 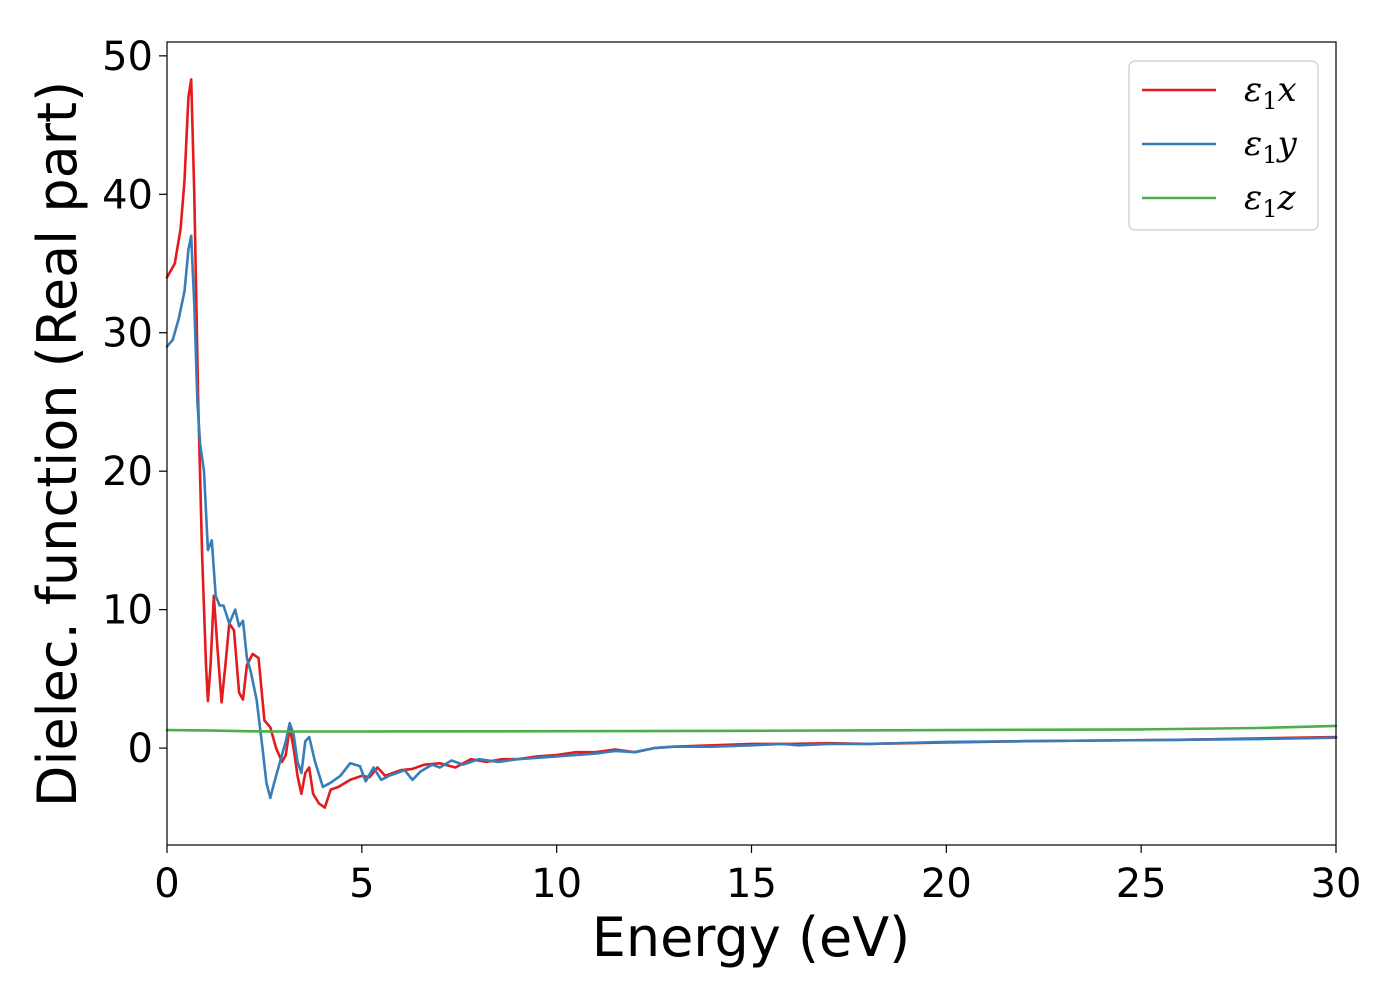 What do you see at coordinates (140, 749) in the screenshot?
I see `y-tick-label: 0` at bounding box center [140, 749].